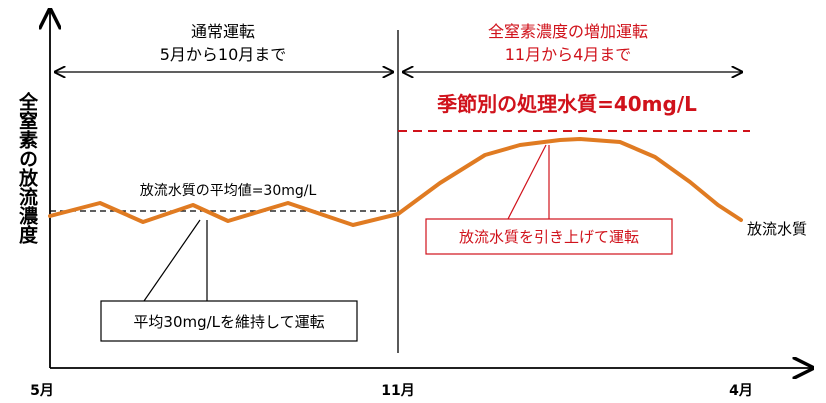 The width and height of the screenshot is (826, 403). Describe the element at coordinates (527, 182) in the screenshot. I see `raise-callout-pointer-left` at that location.